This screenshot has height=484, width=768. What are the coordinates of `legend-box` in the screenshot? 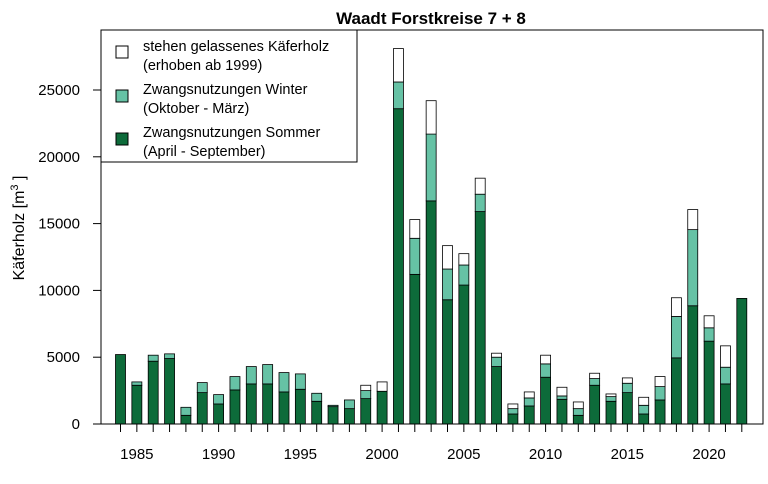 It's located at (229, 96).